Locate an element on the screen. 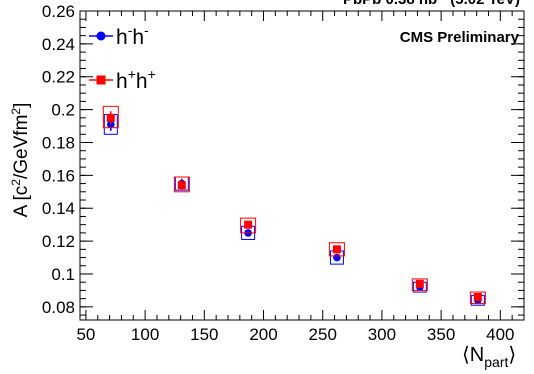  x-tick-label: 100 is located at coordinates (145, 334).